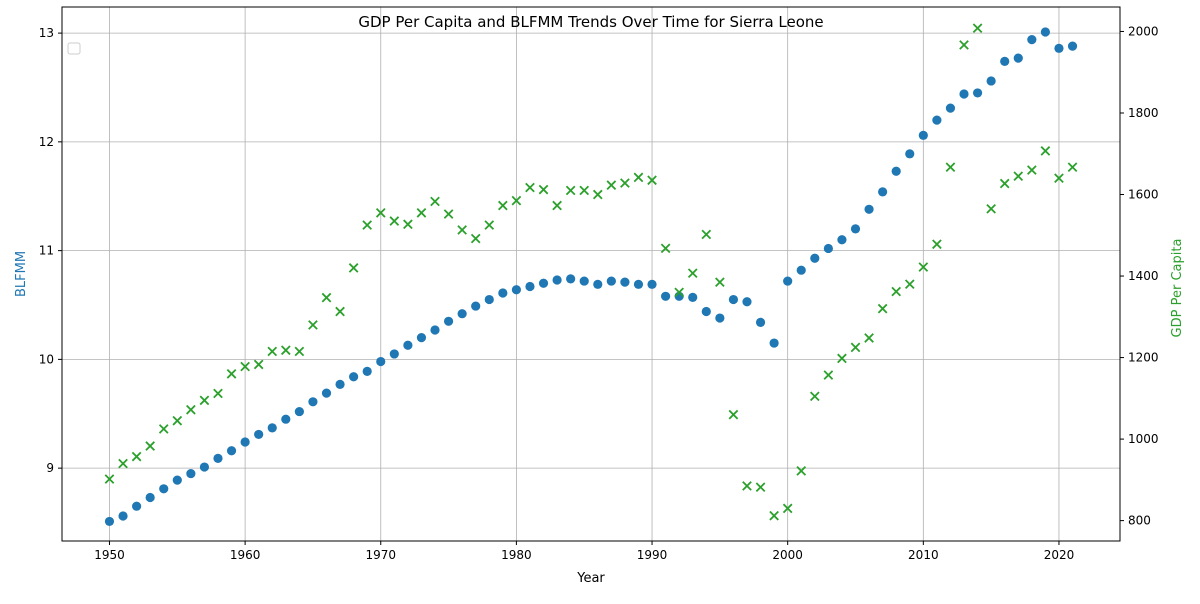 This screenshot has height=604, width=1200. I want to click on y-left-tick-label: 10, so click(46, 359).